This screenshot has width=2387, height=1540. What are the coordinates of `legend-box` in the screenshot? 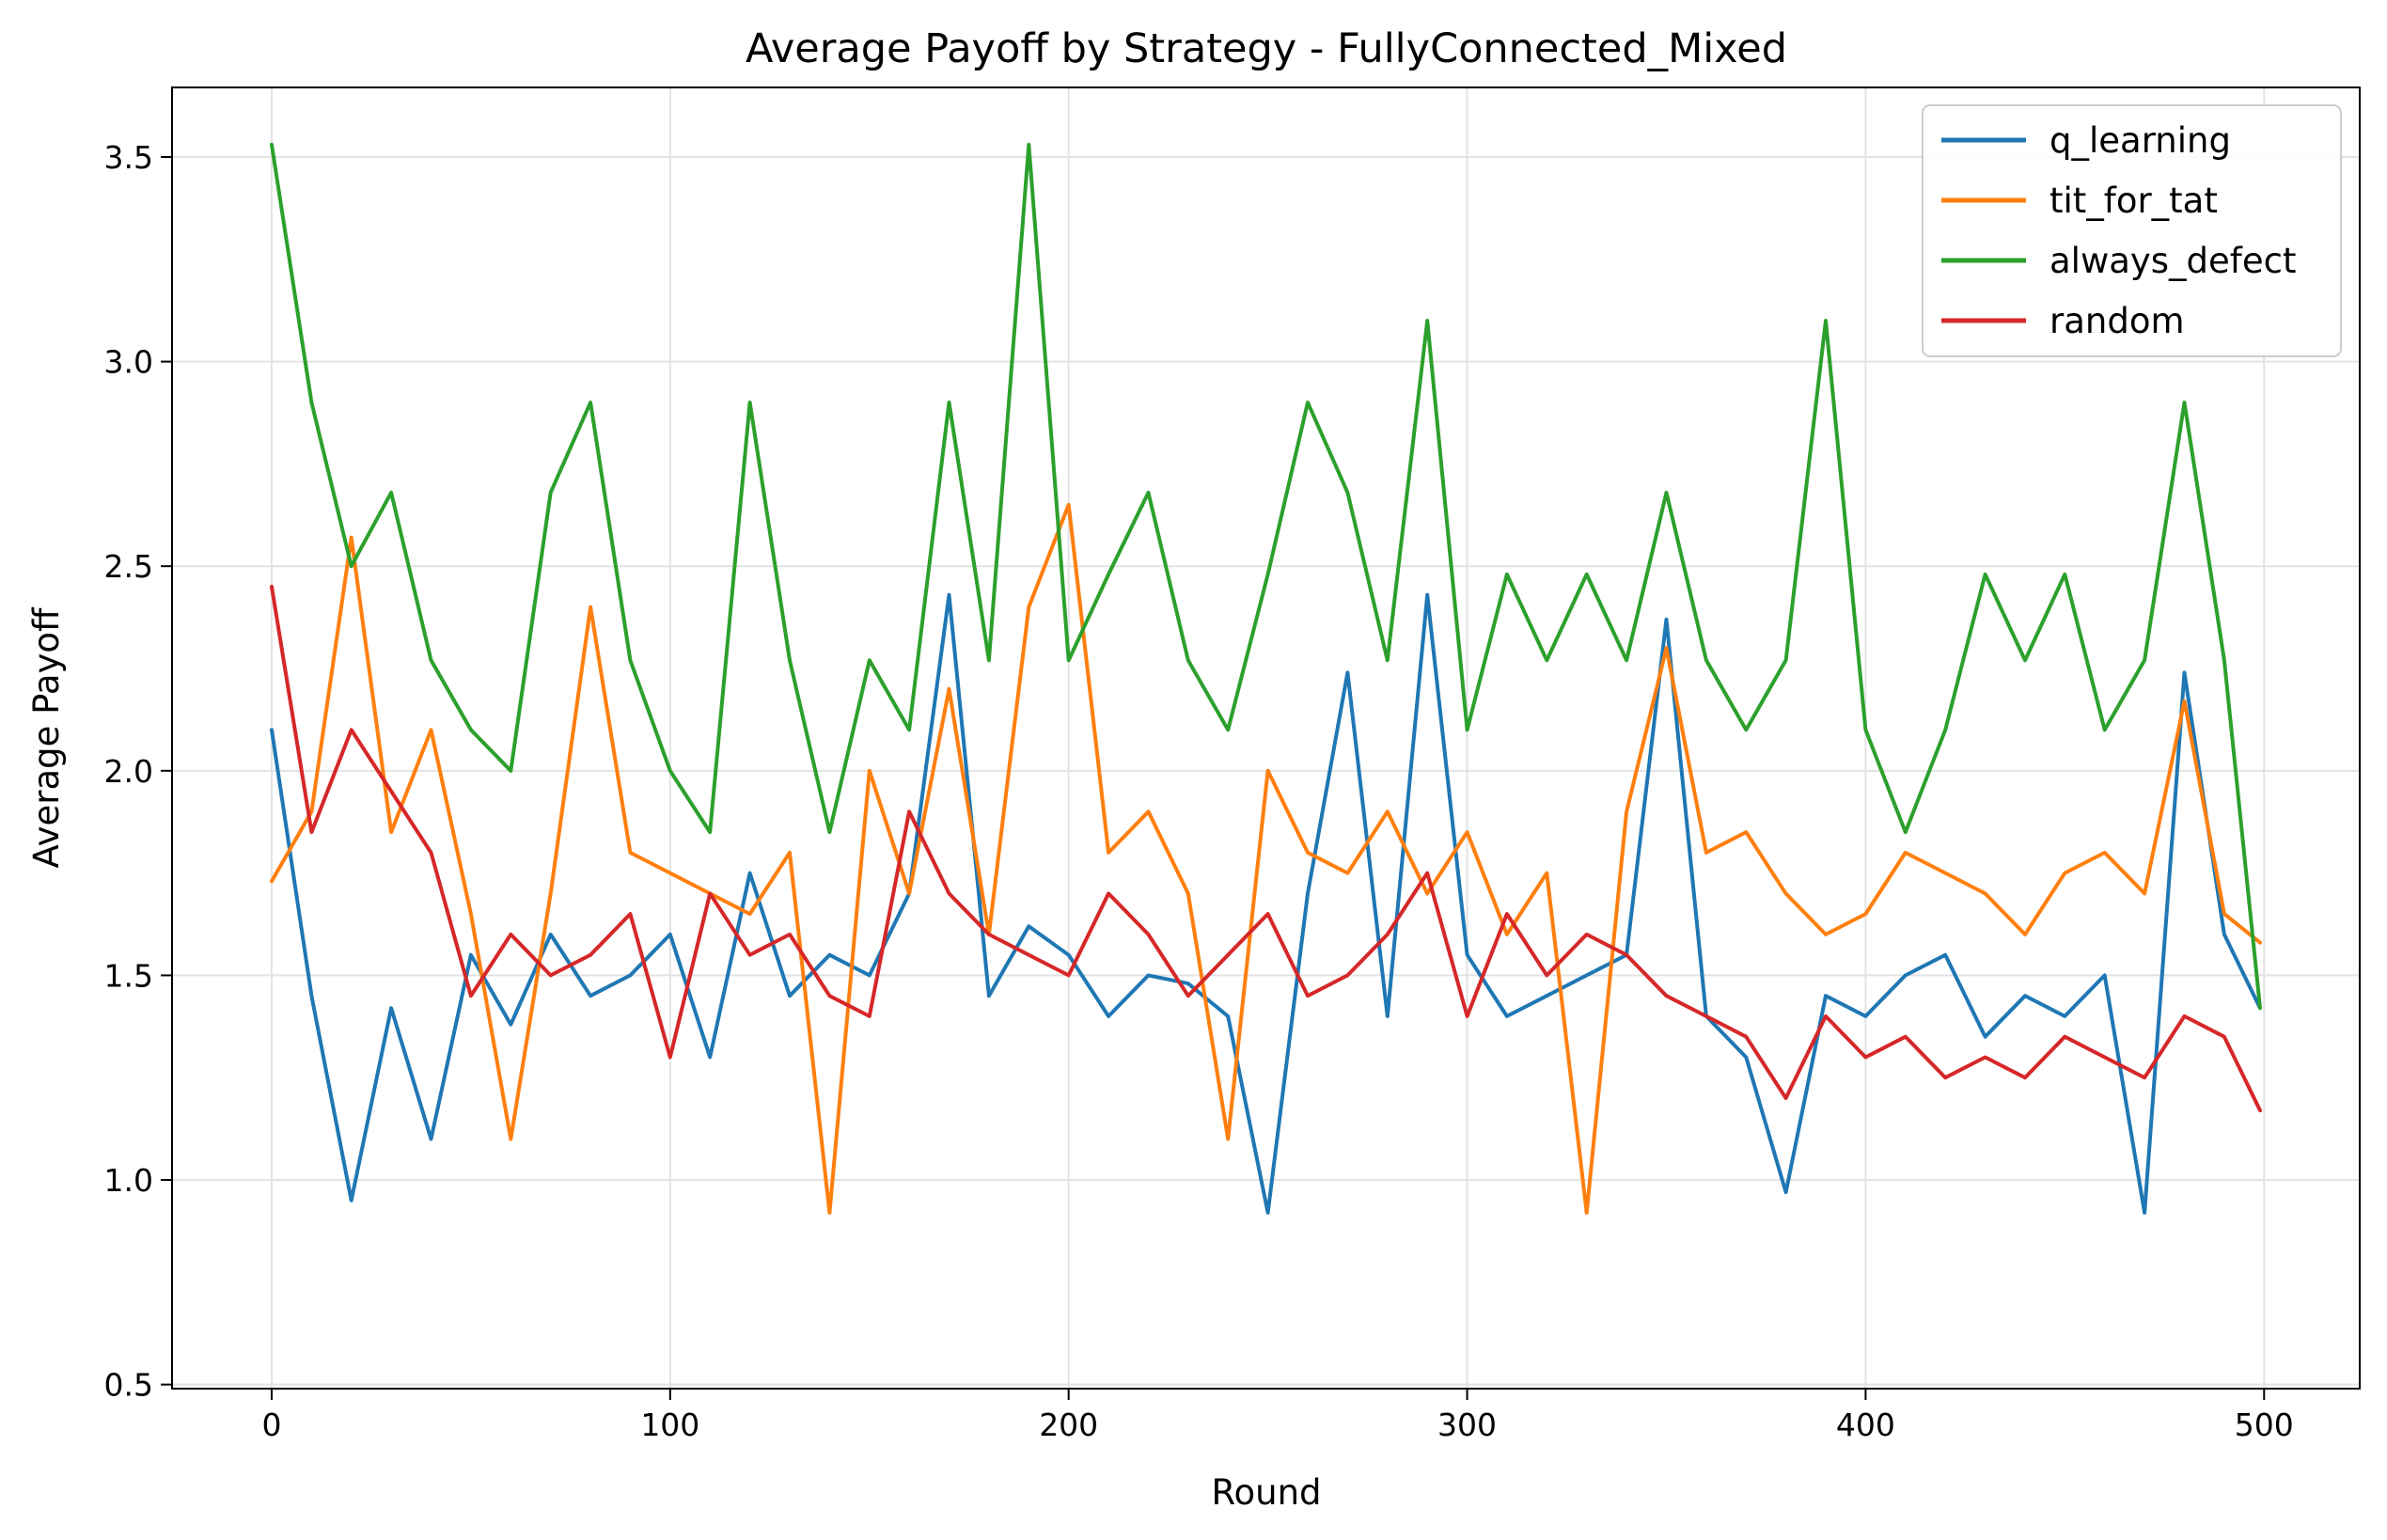 It's located at (2132, 230).